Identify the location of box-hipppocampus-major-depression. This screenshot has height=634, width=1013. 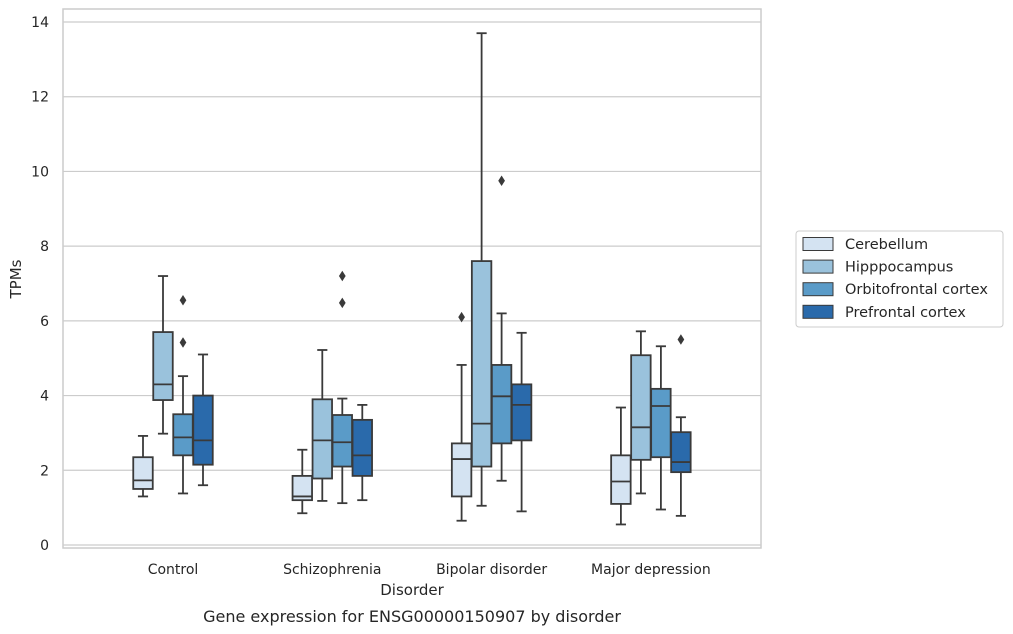
(641, 412).